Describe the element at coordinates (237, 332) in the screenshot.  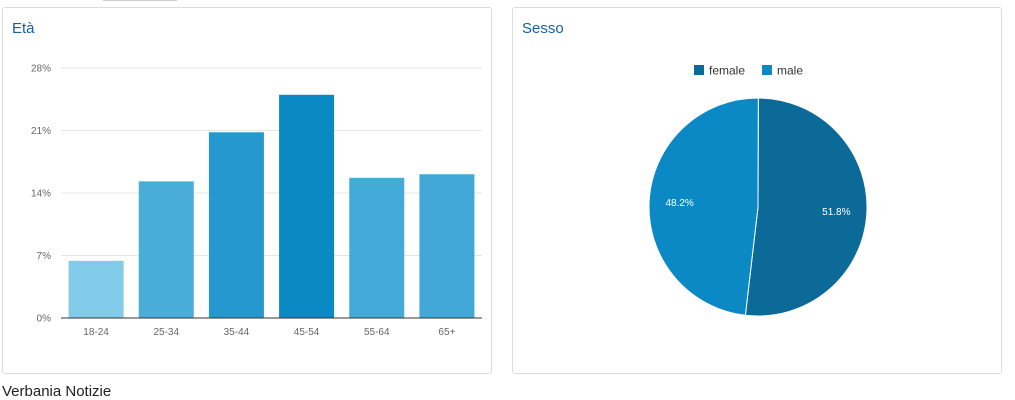
I see `x-tick-label: 35-44` at that location.